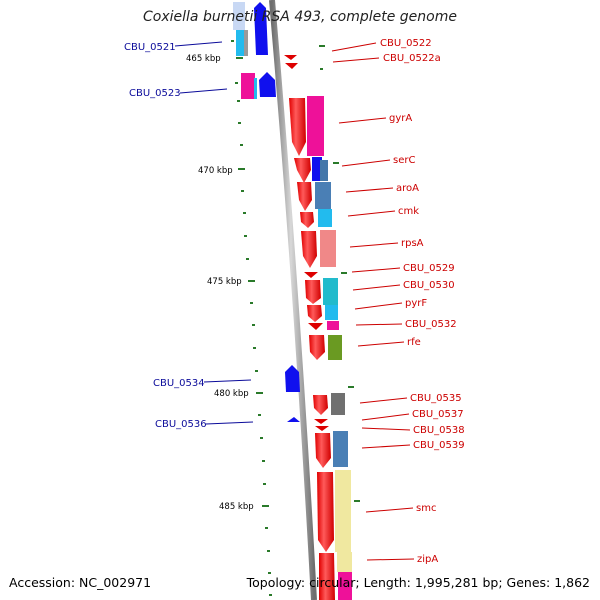  What do you see at coordinates (426, 508) in the screenshot?
I see `gene-label-smc: smc` at bounding box center [426, 508].